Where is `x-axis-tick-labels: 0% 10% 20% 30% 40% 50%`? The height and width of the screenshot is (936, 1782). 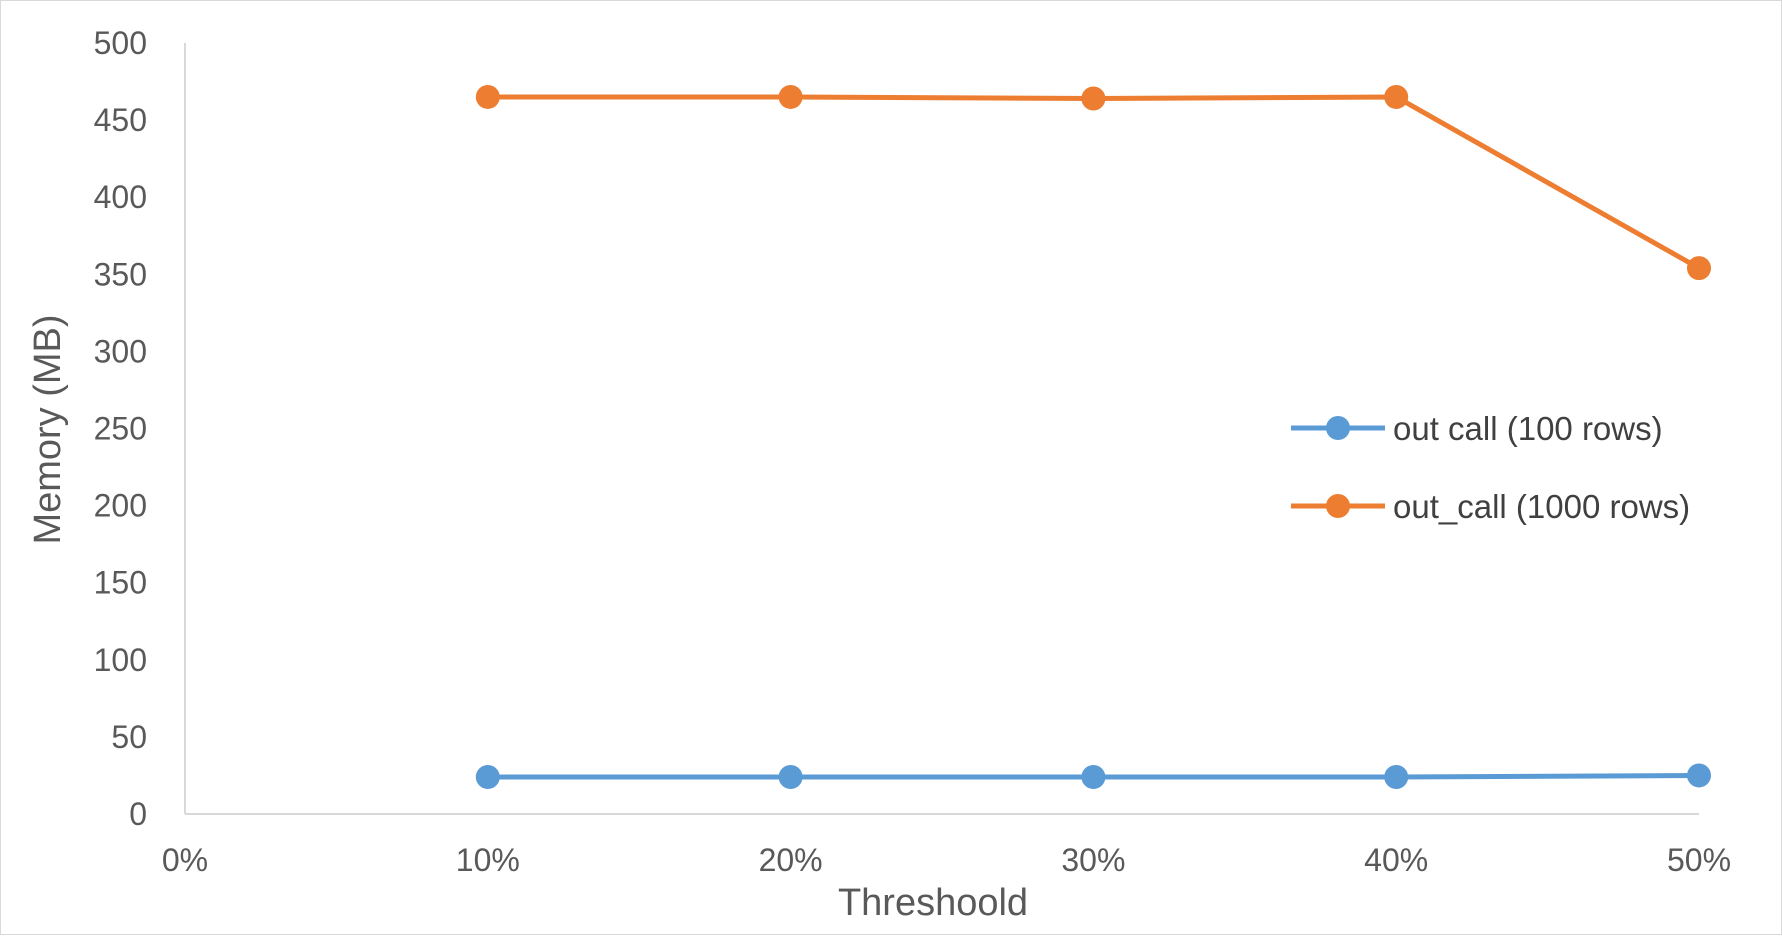 x-axis-tick-labels: 0% 10% 20% 30% 40% 50% is located at coordinates (946, 860).